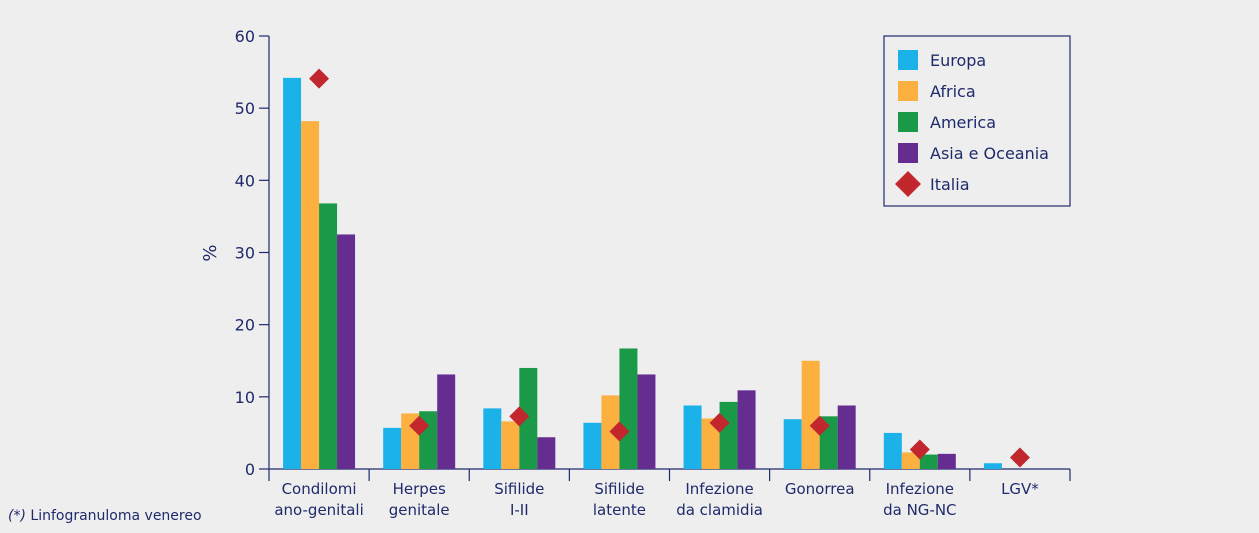  What do you see at coordinates (963, 122) in the screenshot?
I see `legend-label: America` at bounding box center [963, 122].